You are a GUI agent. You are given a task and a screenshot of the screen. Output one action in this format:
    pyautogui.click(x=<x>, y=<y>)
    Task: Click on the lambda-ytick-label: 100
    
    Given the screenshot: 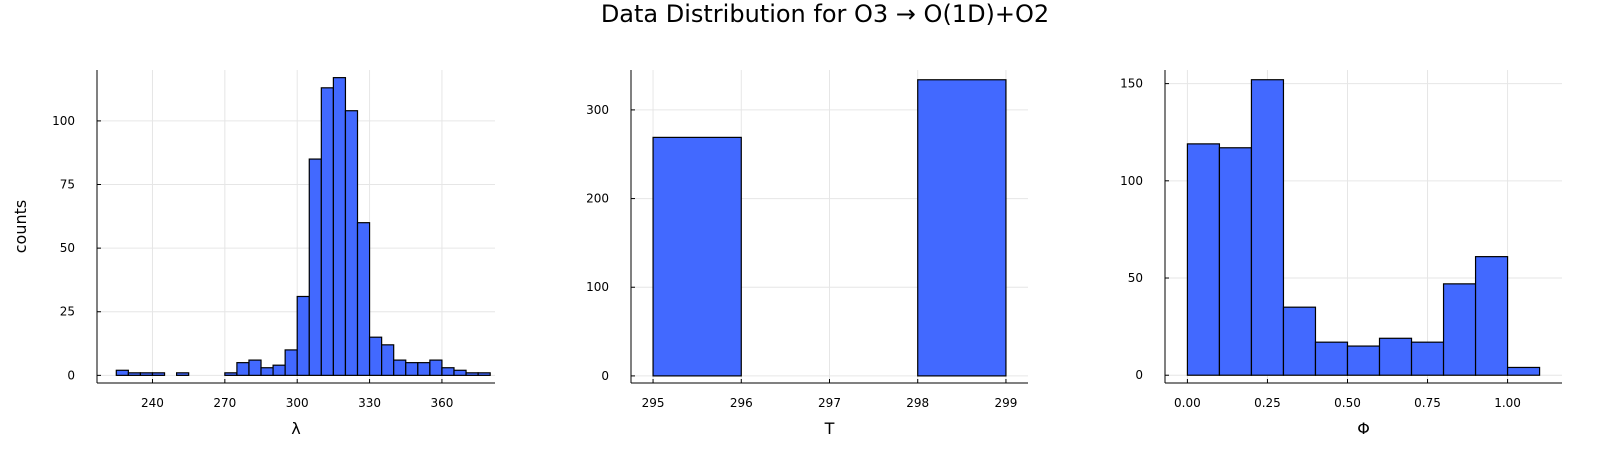 What is the action you would take?
    pyautogui.click(x=63, y=121)
    